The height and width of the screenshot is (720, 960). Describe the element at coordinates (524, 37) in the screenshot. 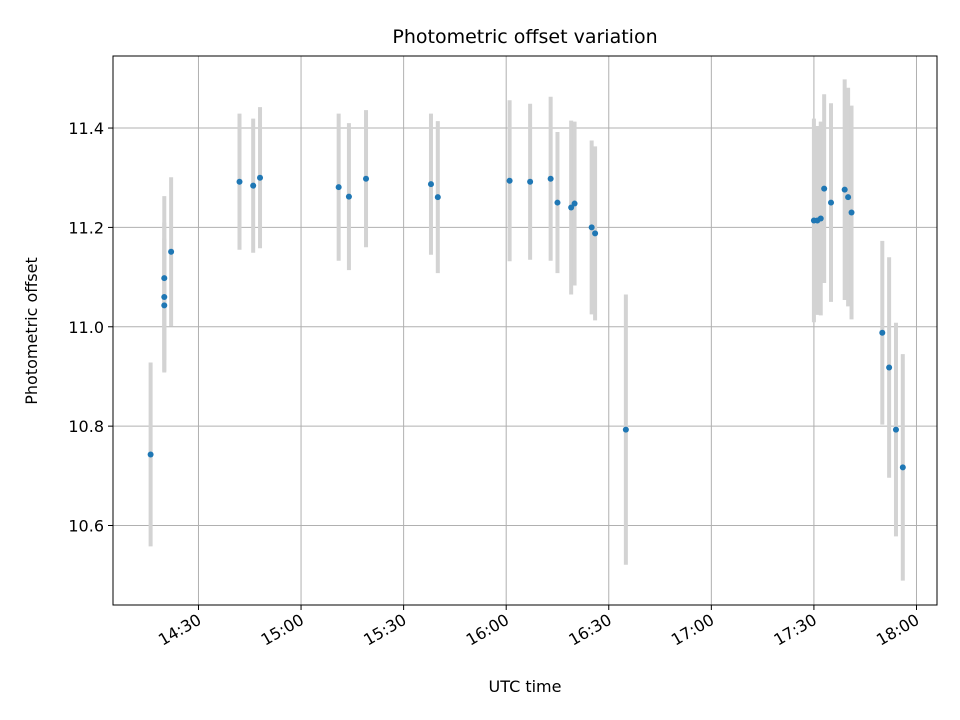

I see `chart-title: Photometric offset variation` at that location.